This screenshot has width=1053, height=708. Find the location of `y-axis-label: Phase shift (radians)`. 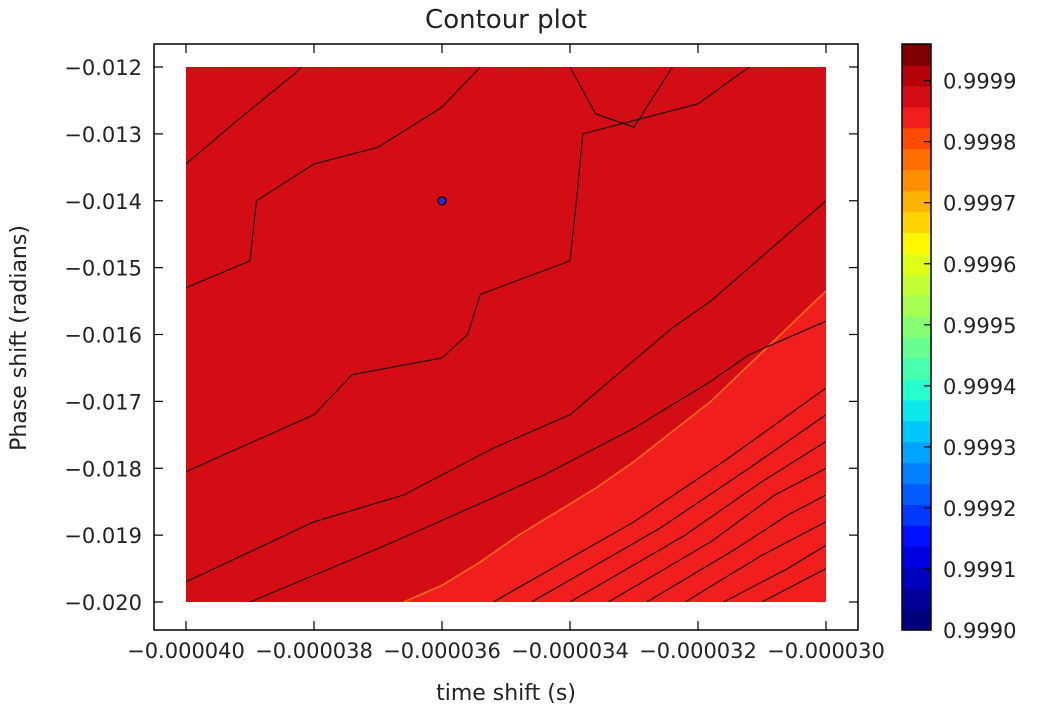

y-axis-label: Phase shift (radians) is located at coordinates (19, 338).